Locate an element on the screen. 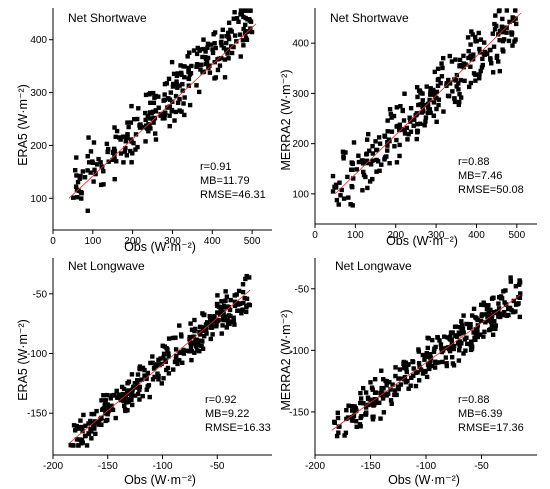 This screenshot has height=489, width=550. x-tick-label: 0 is located at coordinates (53, 241).